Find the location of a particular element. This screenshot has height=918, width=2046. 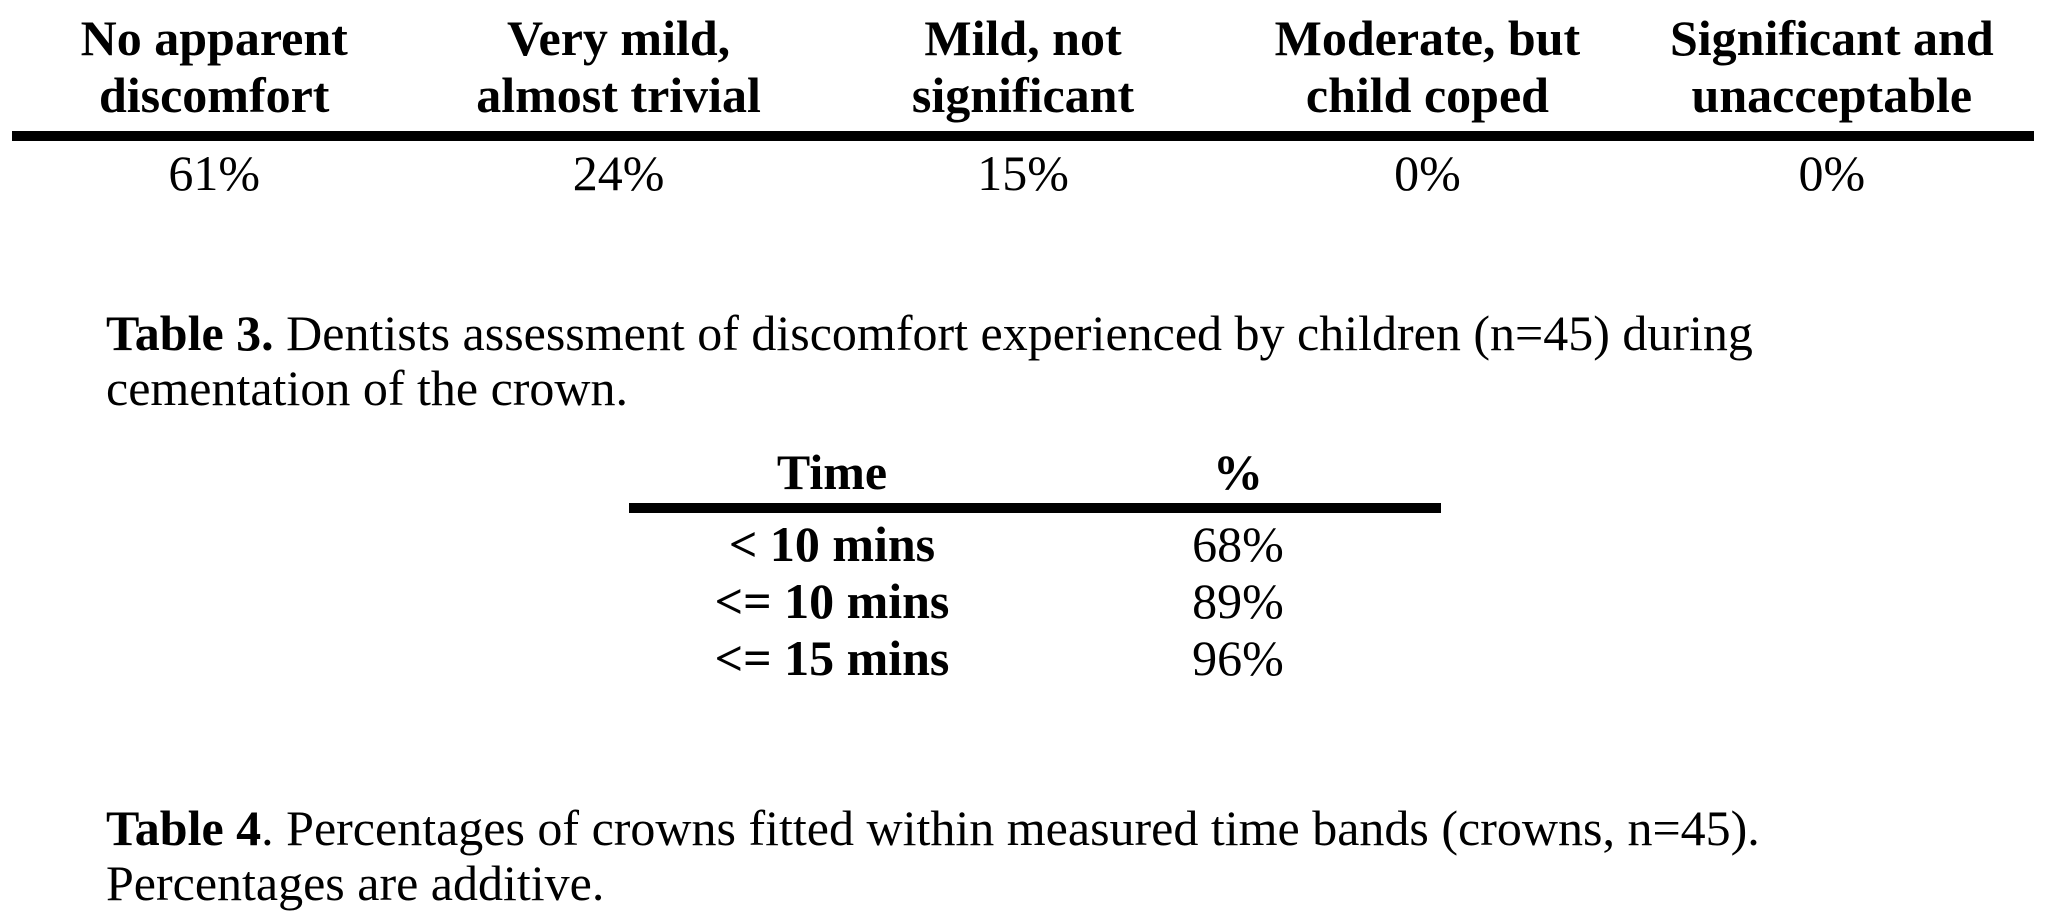

header-cell-very-mild: Very mild, almost trivial is located at coordinates (618, 67).